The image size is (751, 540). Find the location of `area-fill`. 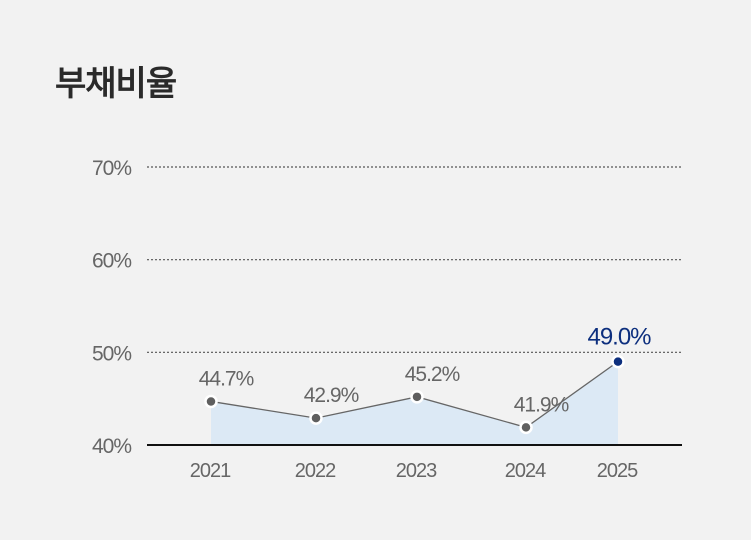

area-fill is located at coordinates (414, 403).